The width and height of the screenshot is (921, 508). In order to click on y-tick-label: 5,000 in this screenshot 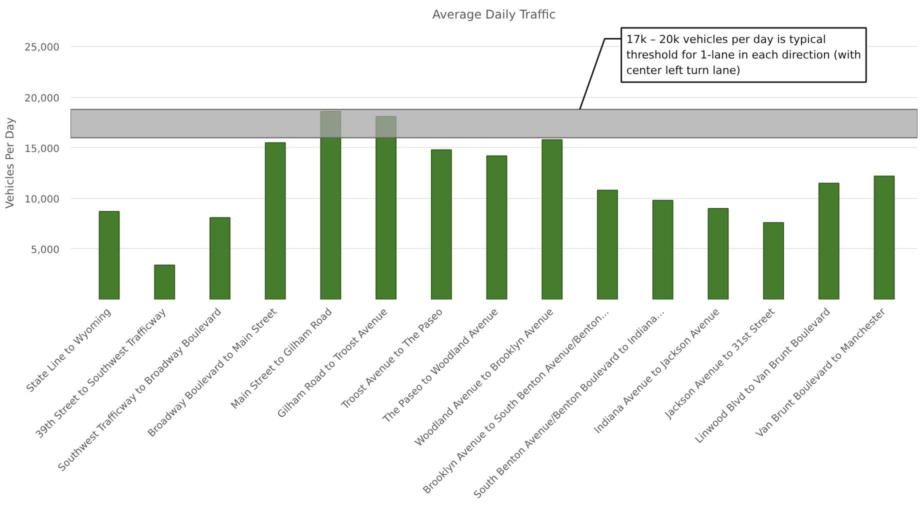, I will do `click(45, 250)`.